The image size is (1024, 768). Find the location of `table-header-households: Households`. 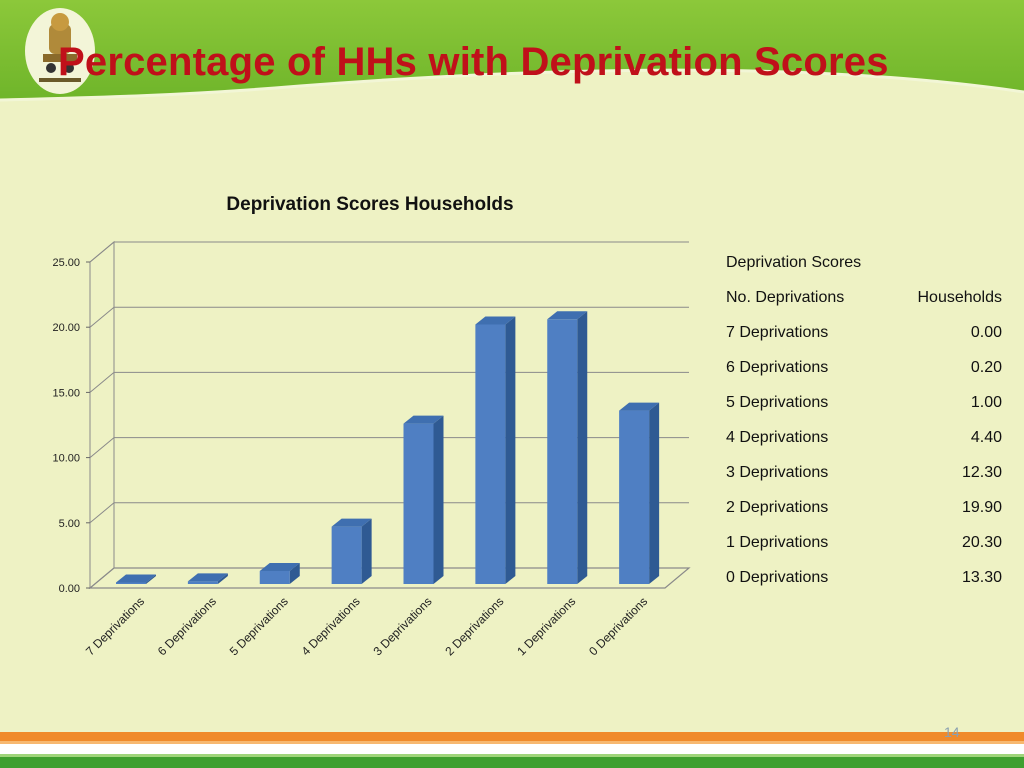

table-header-households: Households is located at coordinates (960, 297).